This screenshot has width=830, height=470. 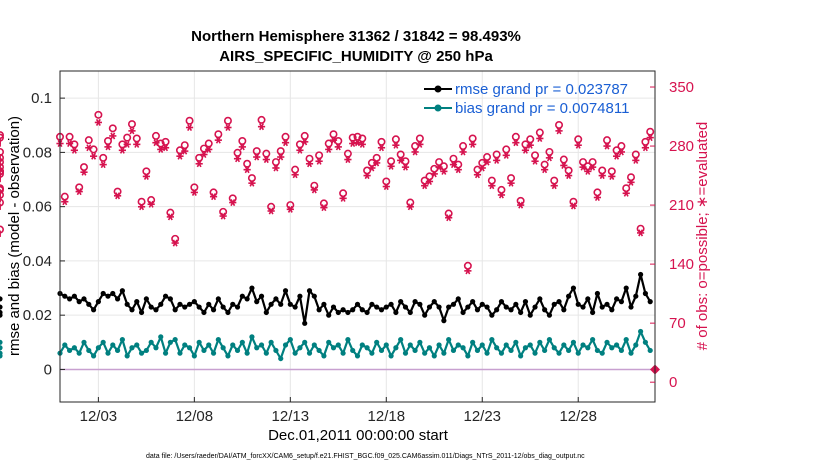 I want to click on rmse-line, so click(x=355, y=299).